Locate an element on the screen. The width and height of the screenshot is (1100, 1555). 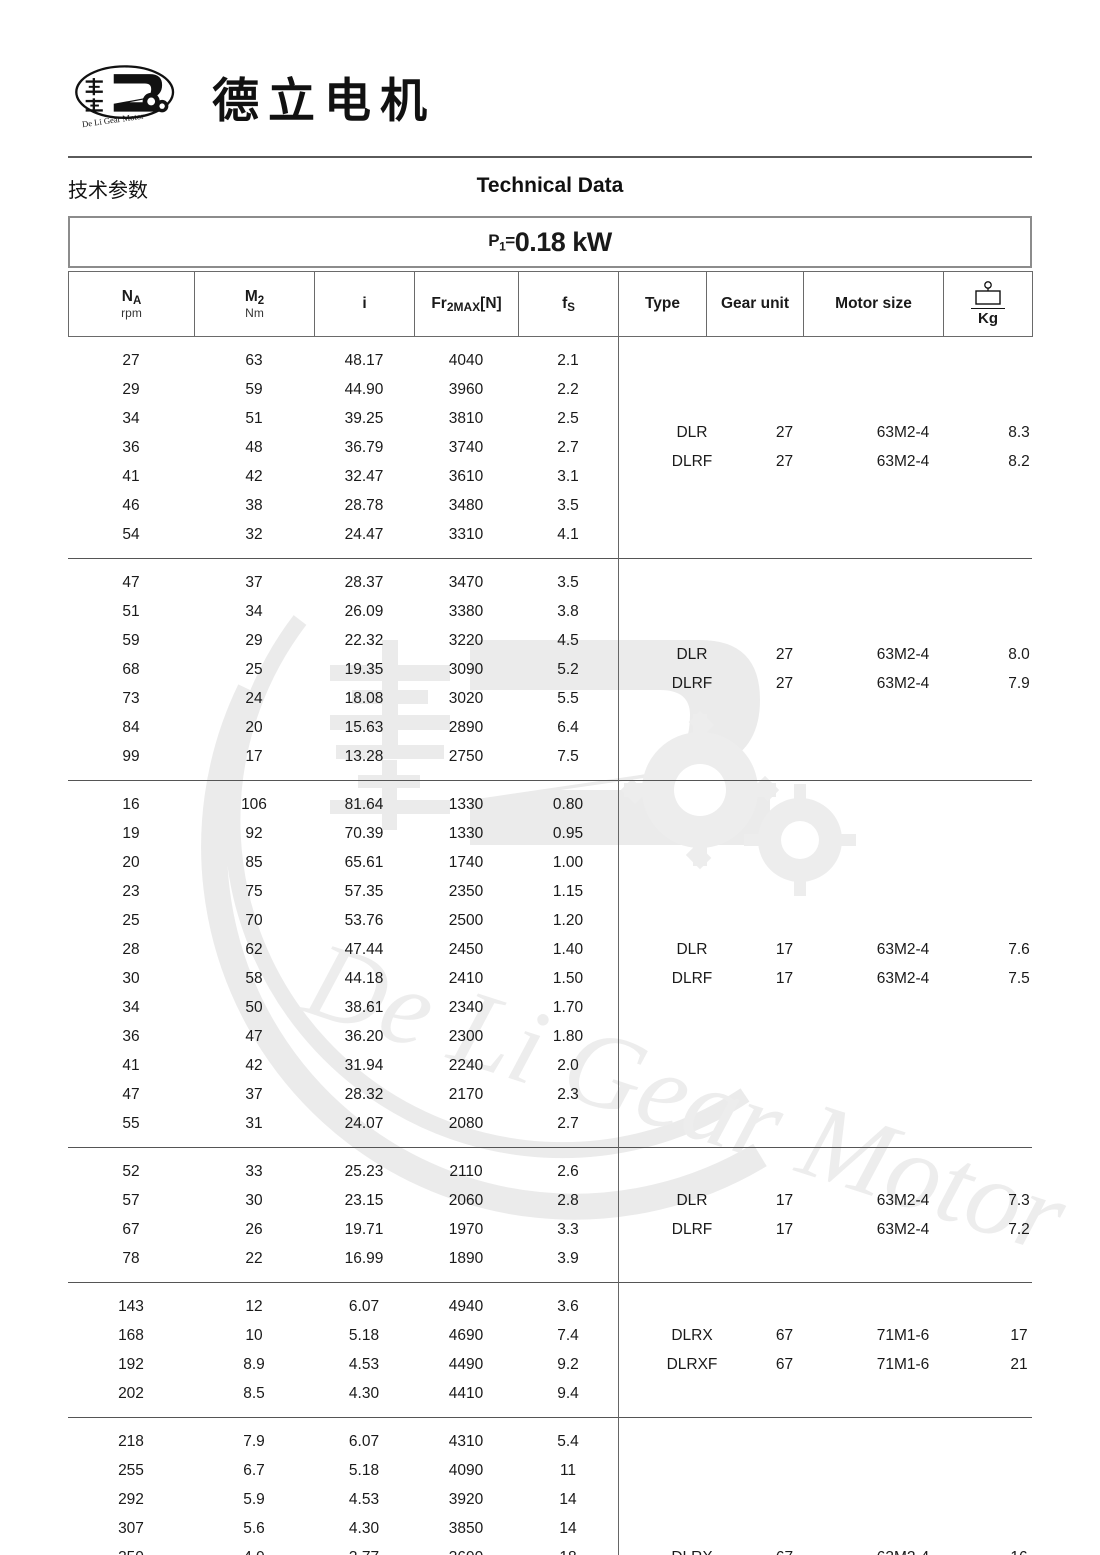
cell-m2: 37 is located at coordinates (254, 582).